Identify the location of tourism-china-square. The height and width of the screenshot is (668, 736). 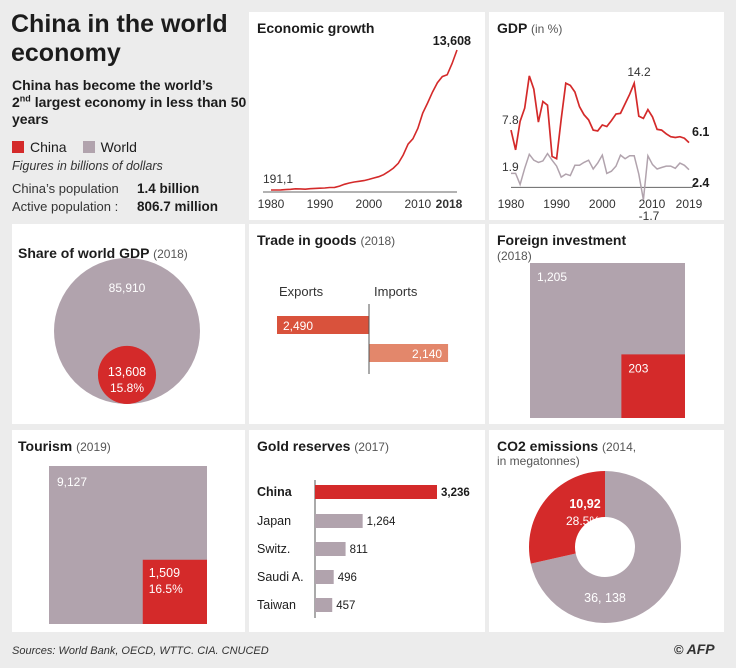
(174, 591).